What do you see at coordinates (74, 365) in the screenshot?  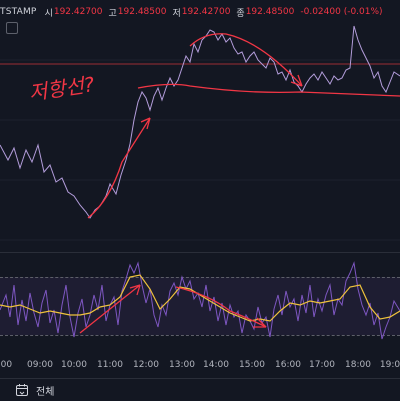 I see `time-tick: 10:00` at bounding box center [74, 365].